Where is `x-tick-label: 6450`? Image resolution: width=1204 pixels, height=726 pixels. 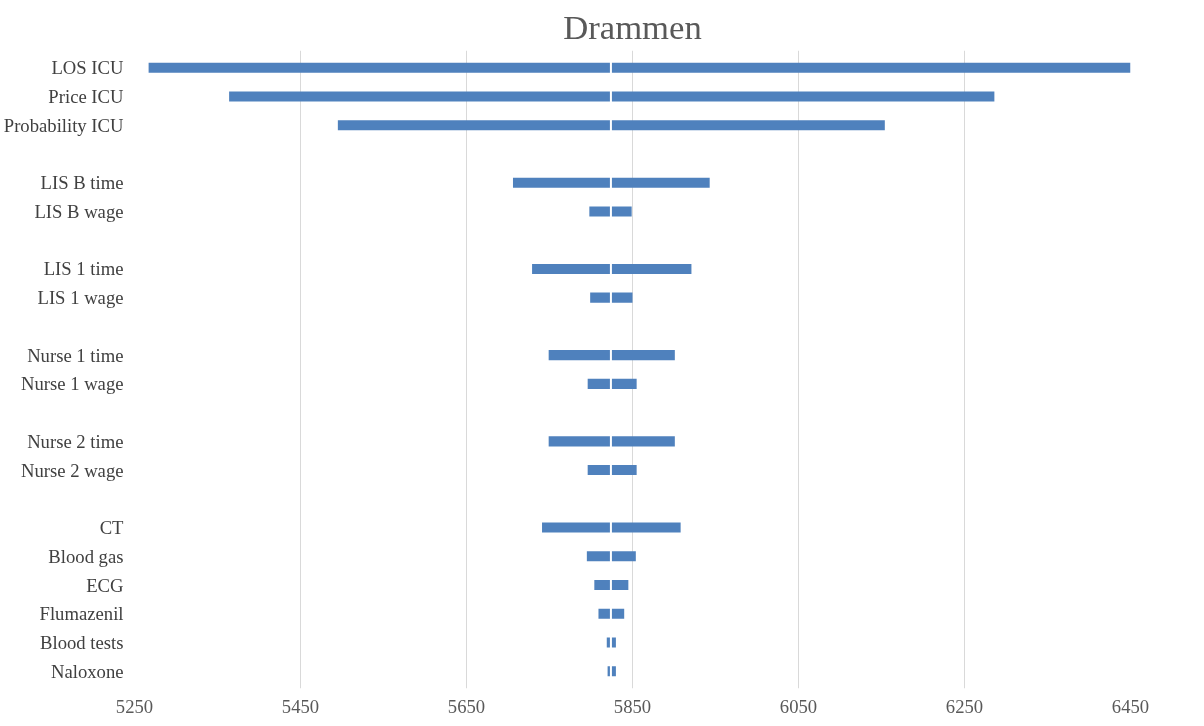
x-tick-label: 6450 is located at coordinates (1130, 706).